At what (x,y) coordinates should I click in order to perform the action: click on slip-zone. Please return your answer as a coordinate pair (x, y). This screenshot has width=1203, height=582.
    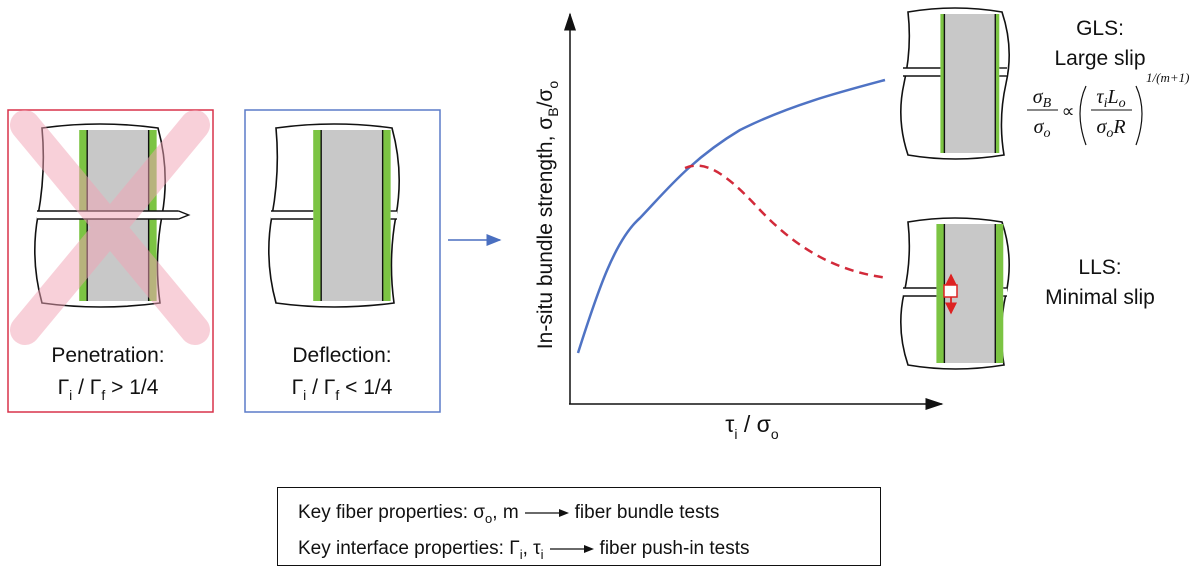
    Looking at the image, I should click on (950, 291).